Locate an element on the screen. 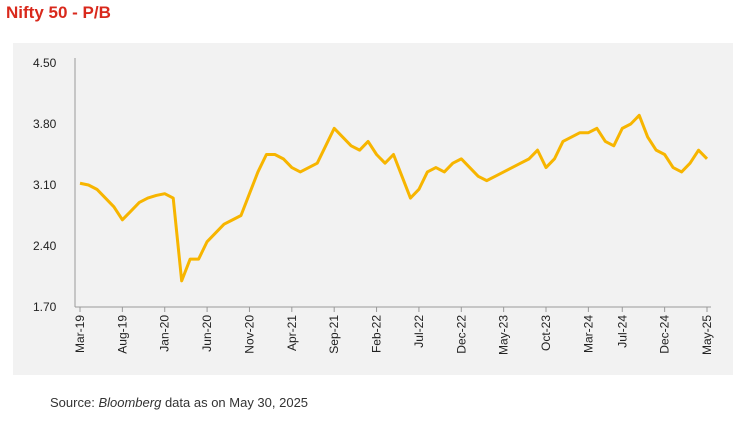 This screenshot has width=752, height=425. source-prefix: Source: is located at coordinates (72, 402).